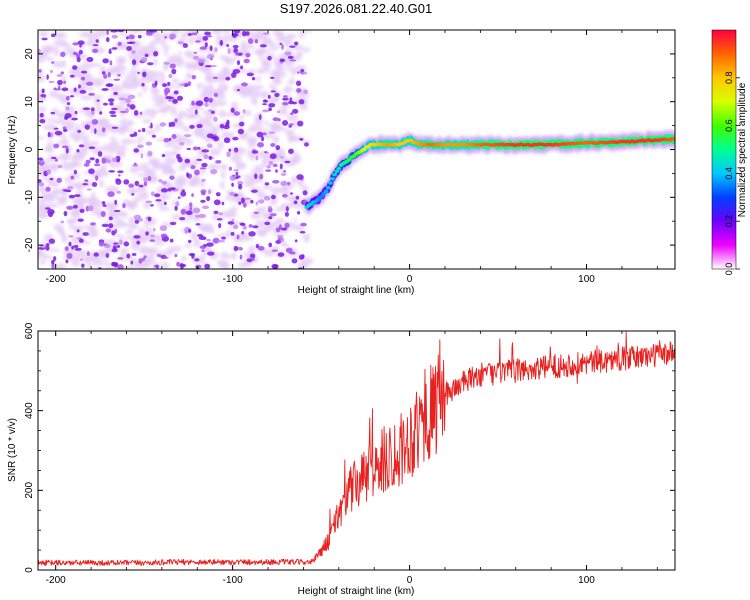 This screenshot has width=750, height=600. I want to click on spectrogram-x-tick-label: -100, so click(233, 279).